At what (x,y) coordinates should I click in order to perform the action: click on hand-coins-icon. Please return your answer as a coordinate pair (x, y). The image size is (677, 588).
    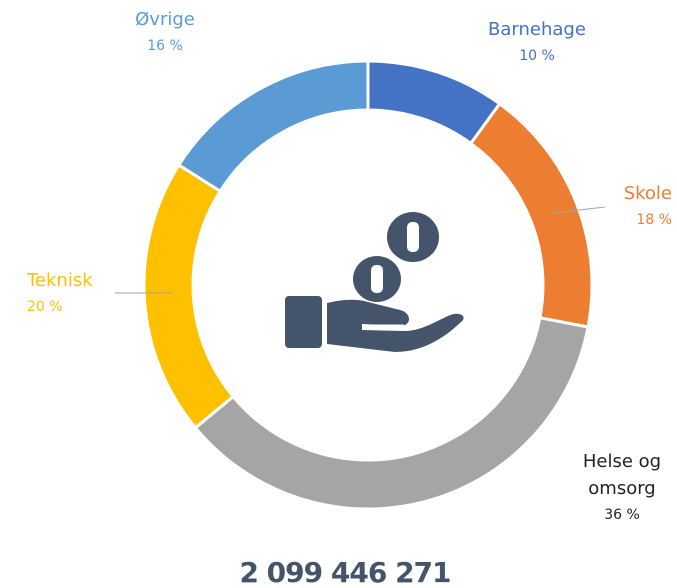
    Looking at the image, I should click on (374, 282).